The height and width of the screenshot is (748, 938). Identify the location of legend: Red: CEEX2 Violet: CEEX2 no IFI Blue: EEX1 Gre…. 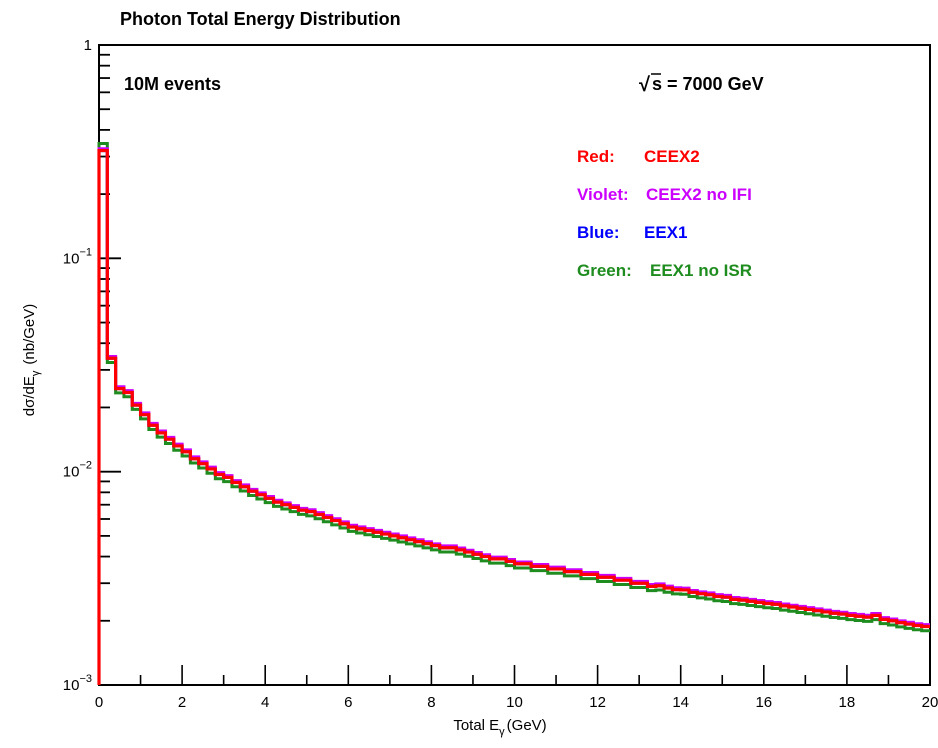
(664, 213).